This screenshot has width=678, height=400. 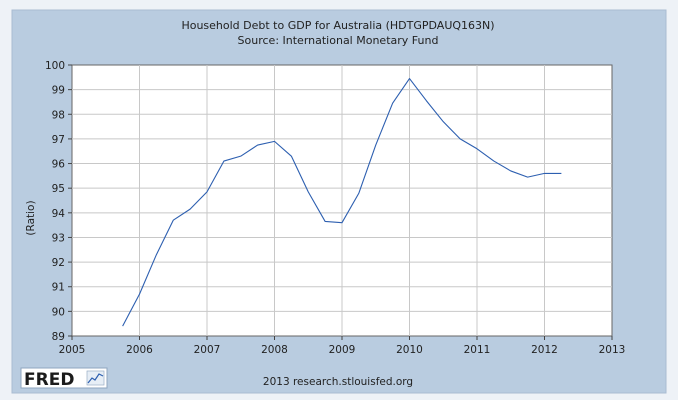 I want to click on y-tick-label: 100, so click(x=55, y=66).